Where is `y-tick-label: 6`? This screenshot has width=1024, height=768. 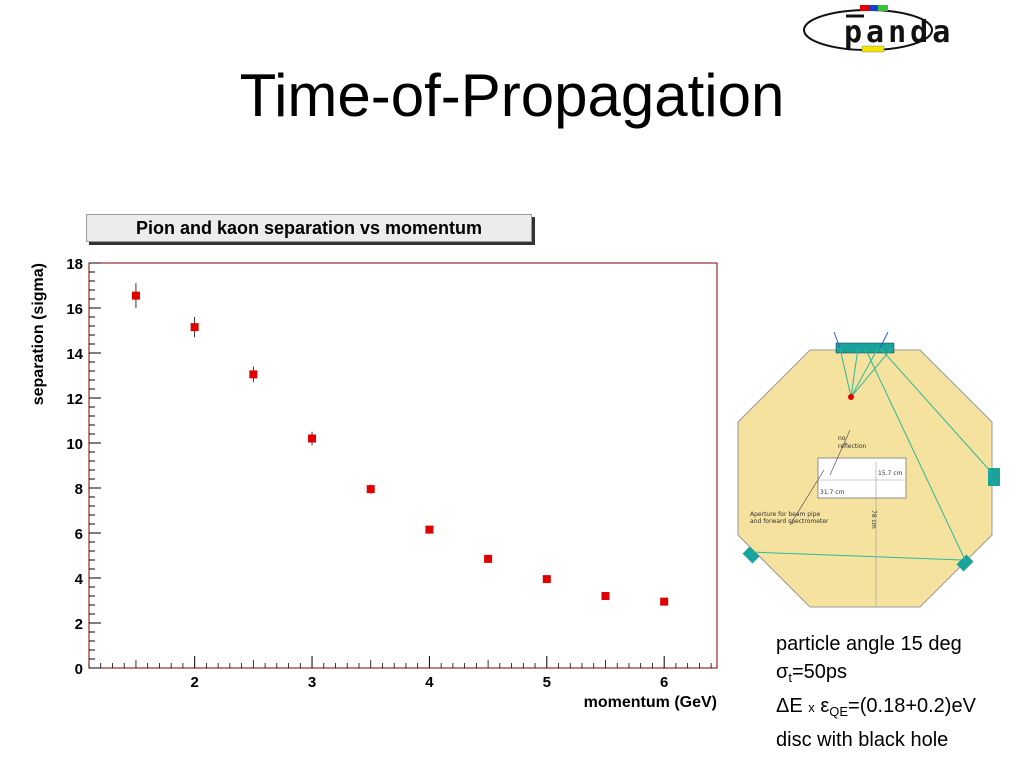
y-tick-label: 6 is located at coordinates (79, 534).